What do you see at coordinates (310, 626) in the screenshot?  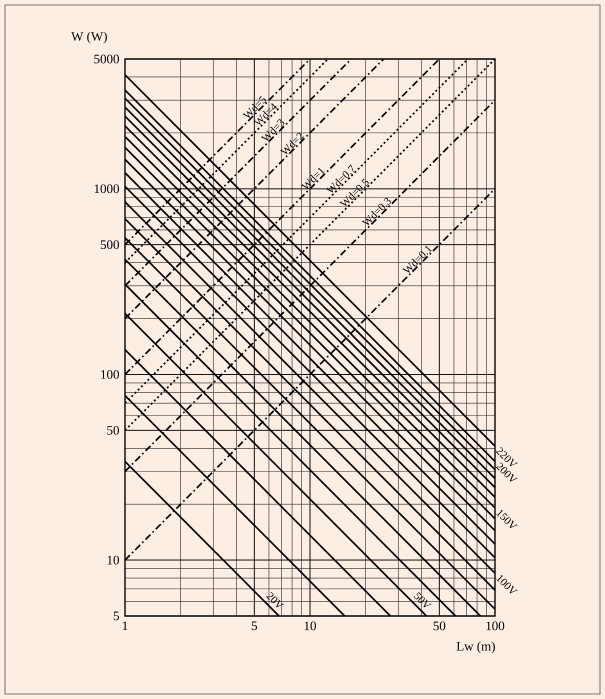 I see `x-tick-label: 10` at bounding box center [310, 626].